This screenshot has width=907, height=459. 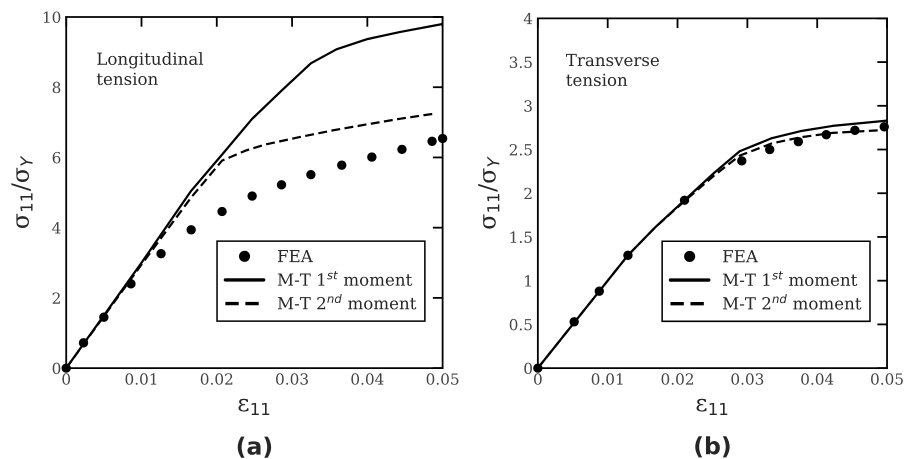 What do you see at coordinates (56, 88) in the screenshot?
I see `y-tick-label: 8` at bounding box center [56, 88].